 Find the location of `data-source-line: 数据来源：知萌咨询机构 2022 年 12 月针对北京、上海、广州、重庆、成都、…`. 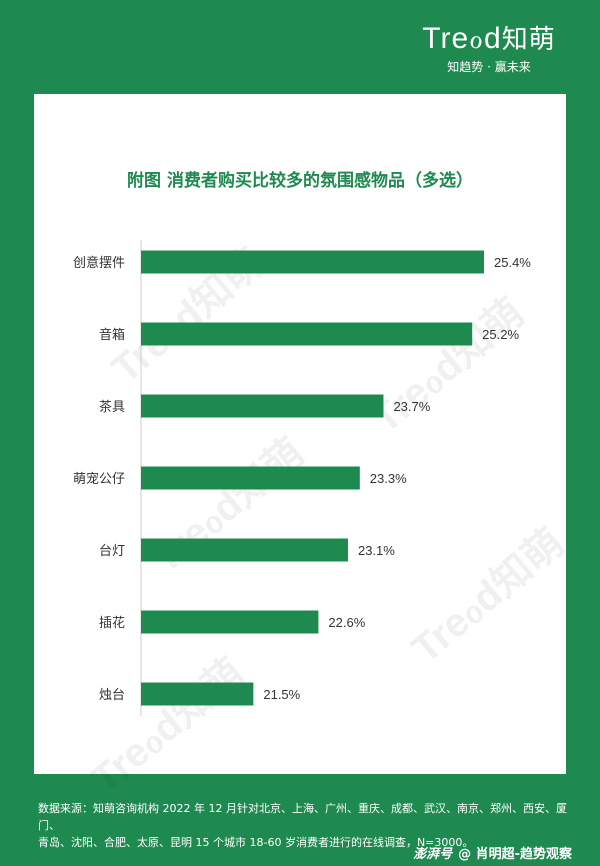

data-source-line: 数据来源：知萌咨询机构 2022 年 12 月针对北京、上海、广州、重庆、成都、… is located at coordinates (302, 817).